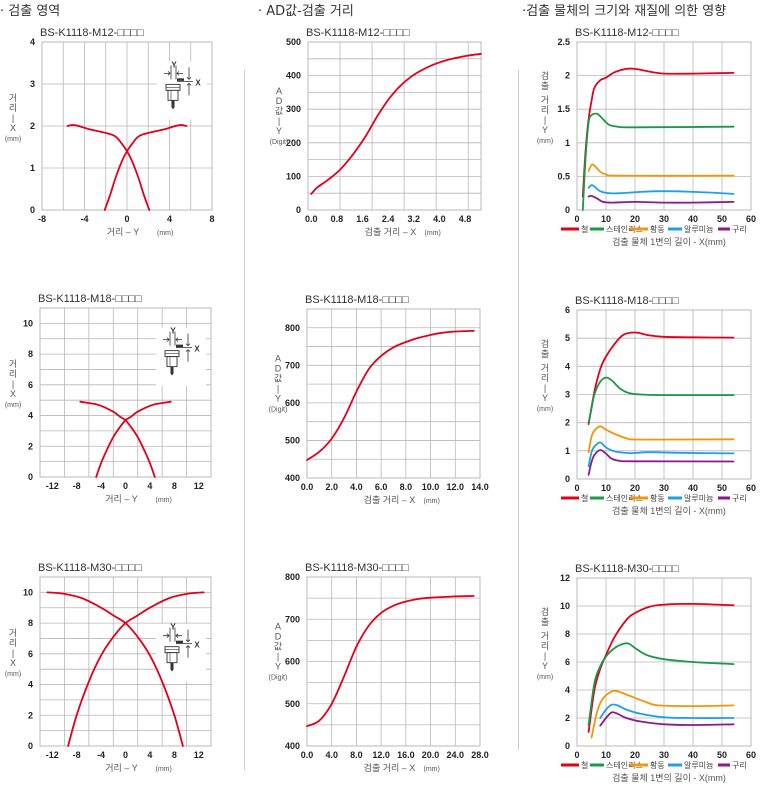 This screenshot has width=760, height=793. I want to click on section-title-ad-value: · AD값-검출 거리, so click(306, 11).